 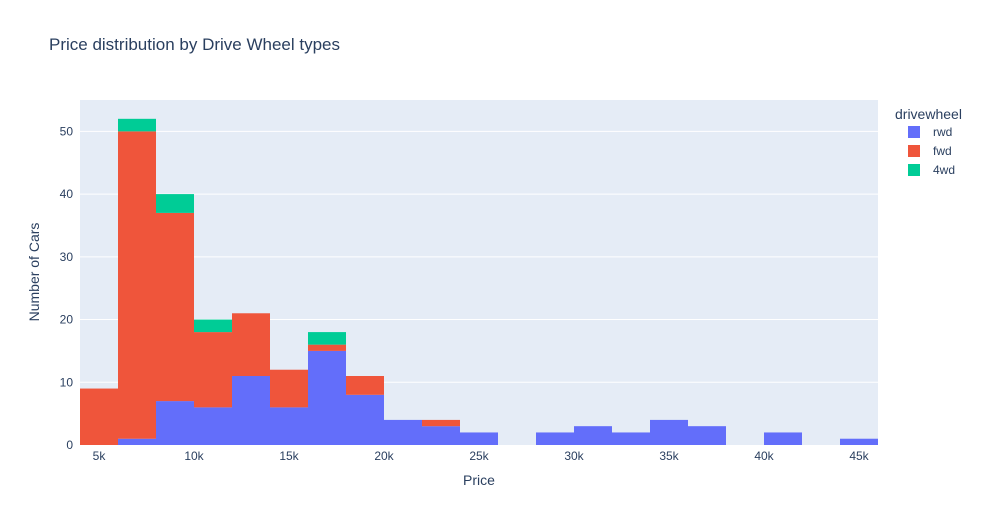 What do you see at coordinates (944, 170) in the screenshot?
I see `legend-label: 4wd` at bounding box center [944, 170].